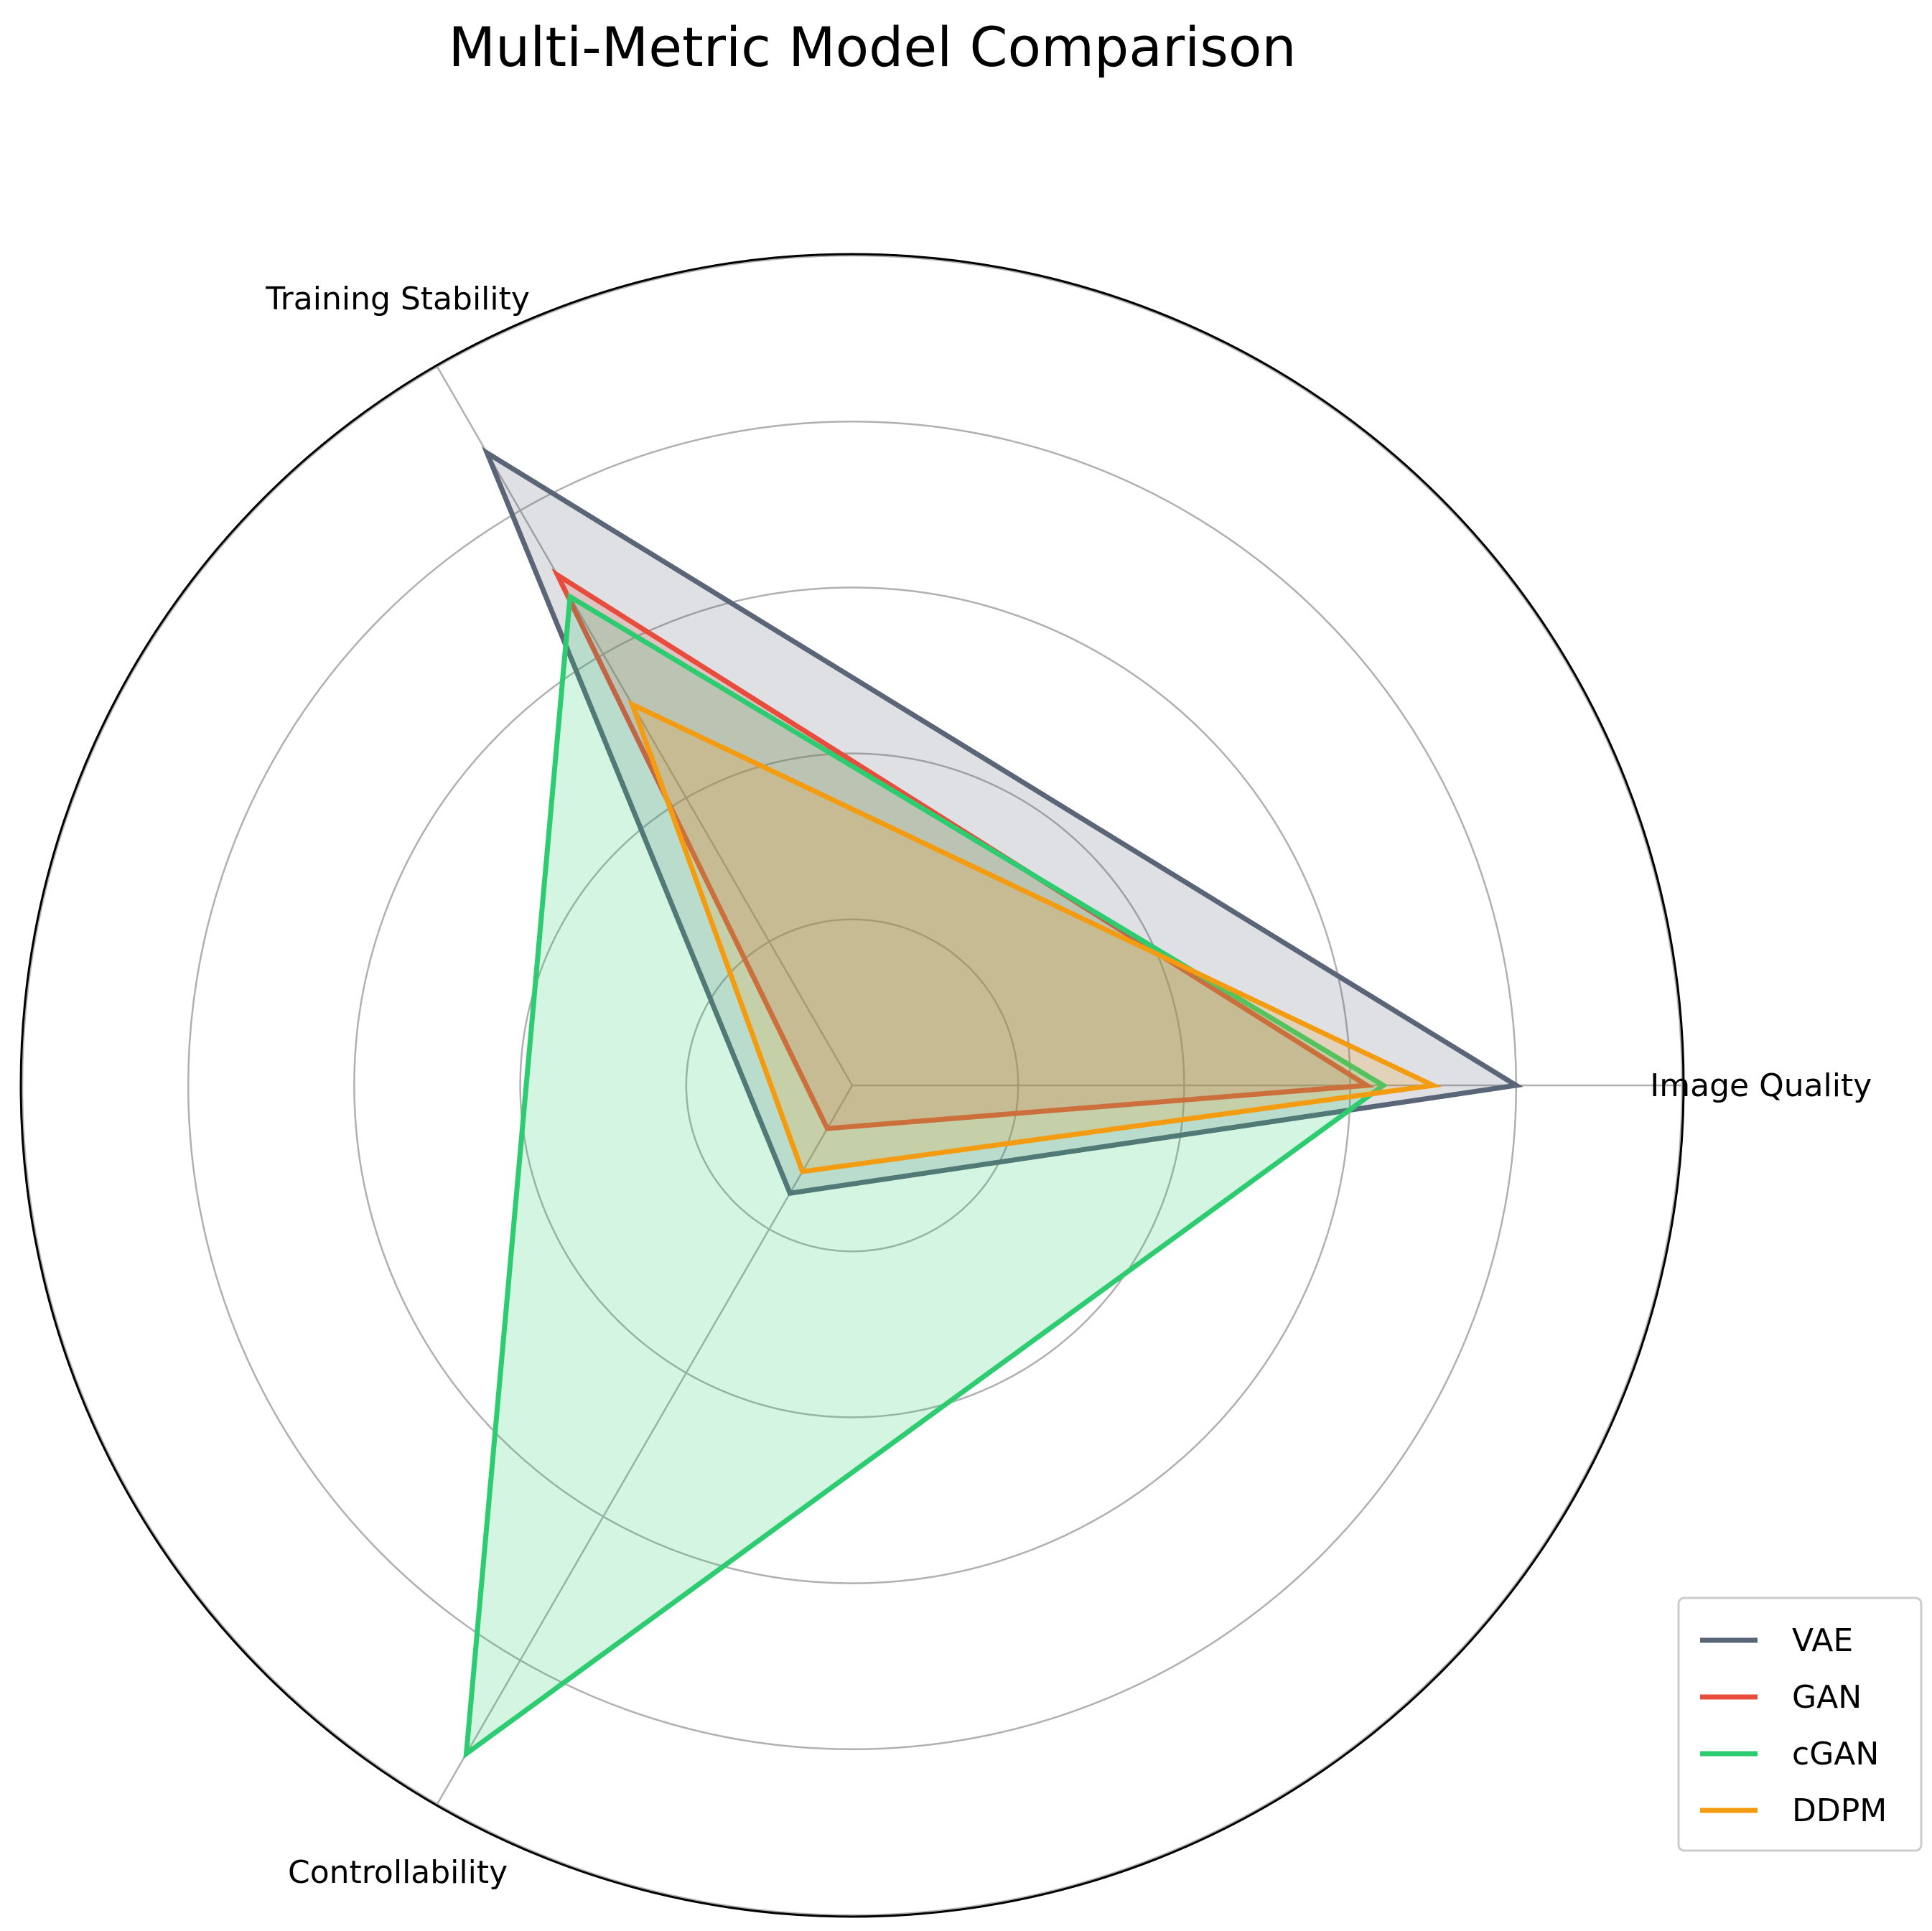 This screenshot has width=1932, height=1931. What do you see at coordinates (1761, 1085) in the screenshot?
I see `axis-label-0: Image Quality` at bounding box center [1761, 1085].